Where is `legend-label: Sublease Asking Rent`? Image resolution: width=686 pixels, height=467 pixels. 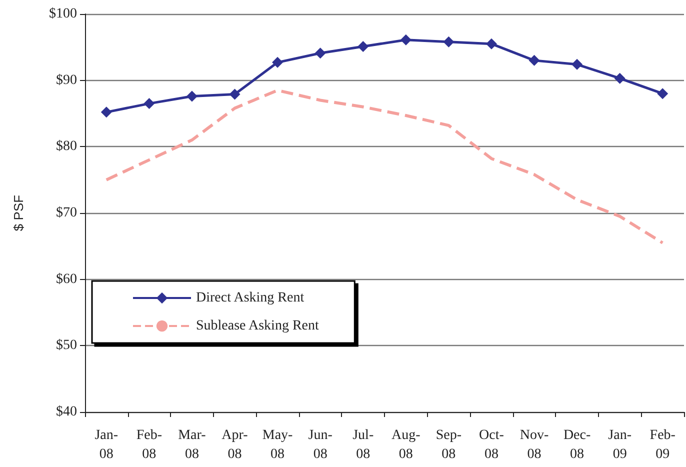 legend-label: Sublease Asking Rent is located at coordinates (257, 326).